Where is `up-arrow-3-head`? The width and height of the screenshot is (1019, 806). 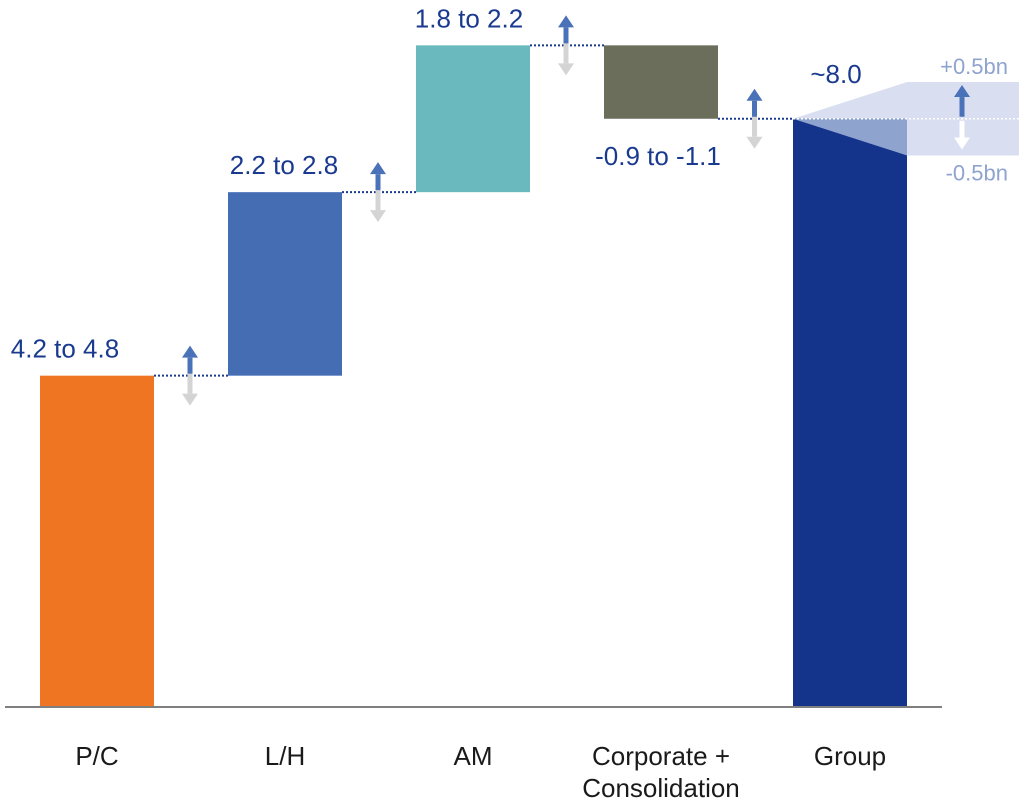 up-arrow-3-head is located at coordinates (754, 94).